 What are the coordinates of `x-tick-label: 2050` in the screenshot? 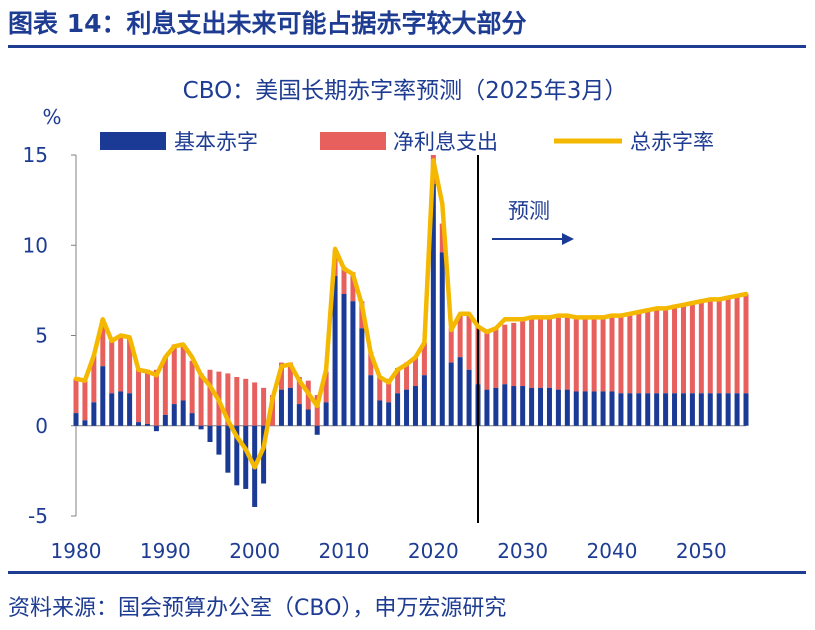 It's located at (701, 551).